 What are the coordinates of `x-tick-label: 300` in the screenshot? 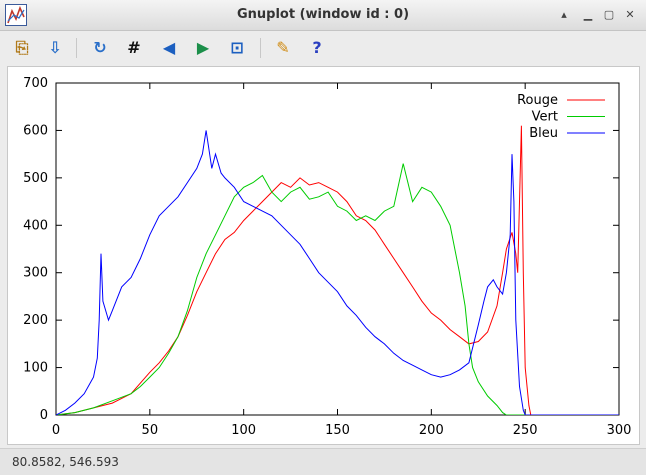 It's located at (619, 430).